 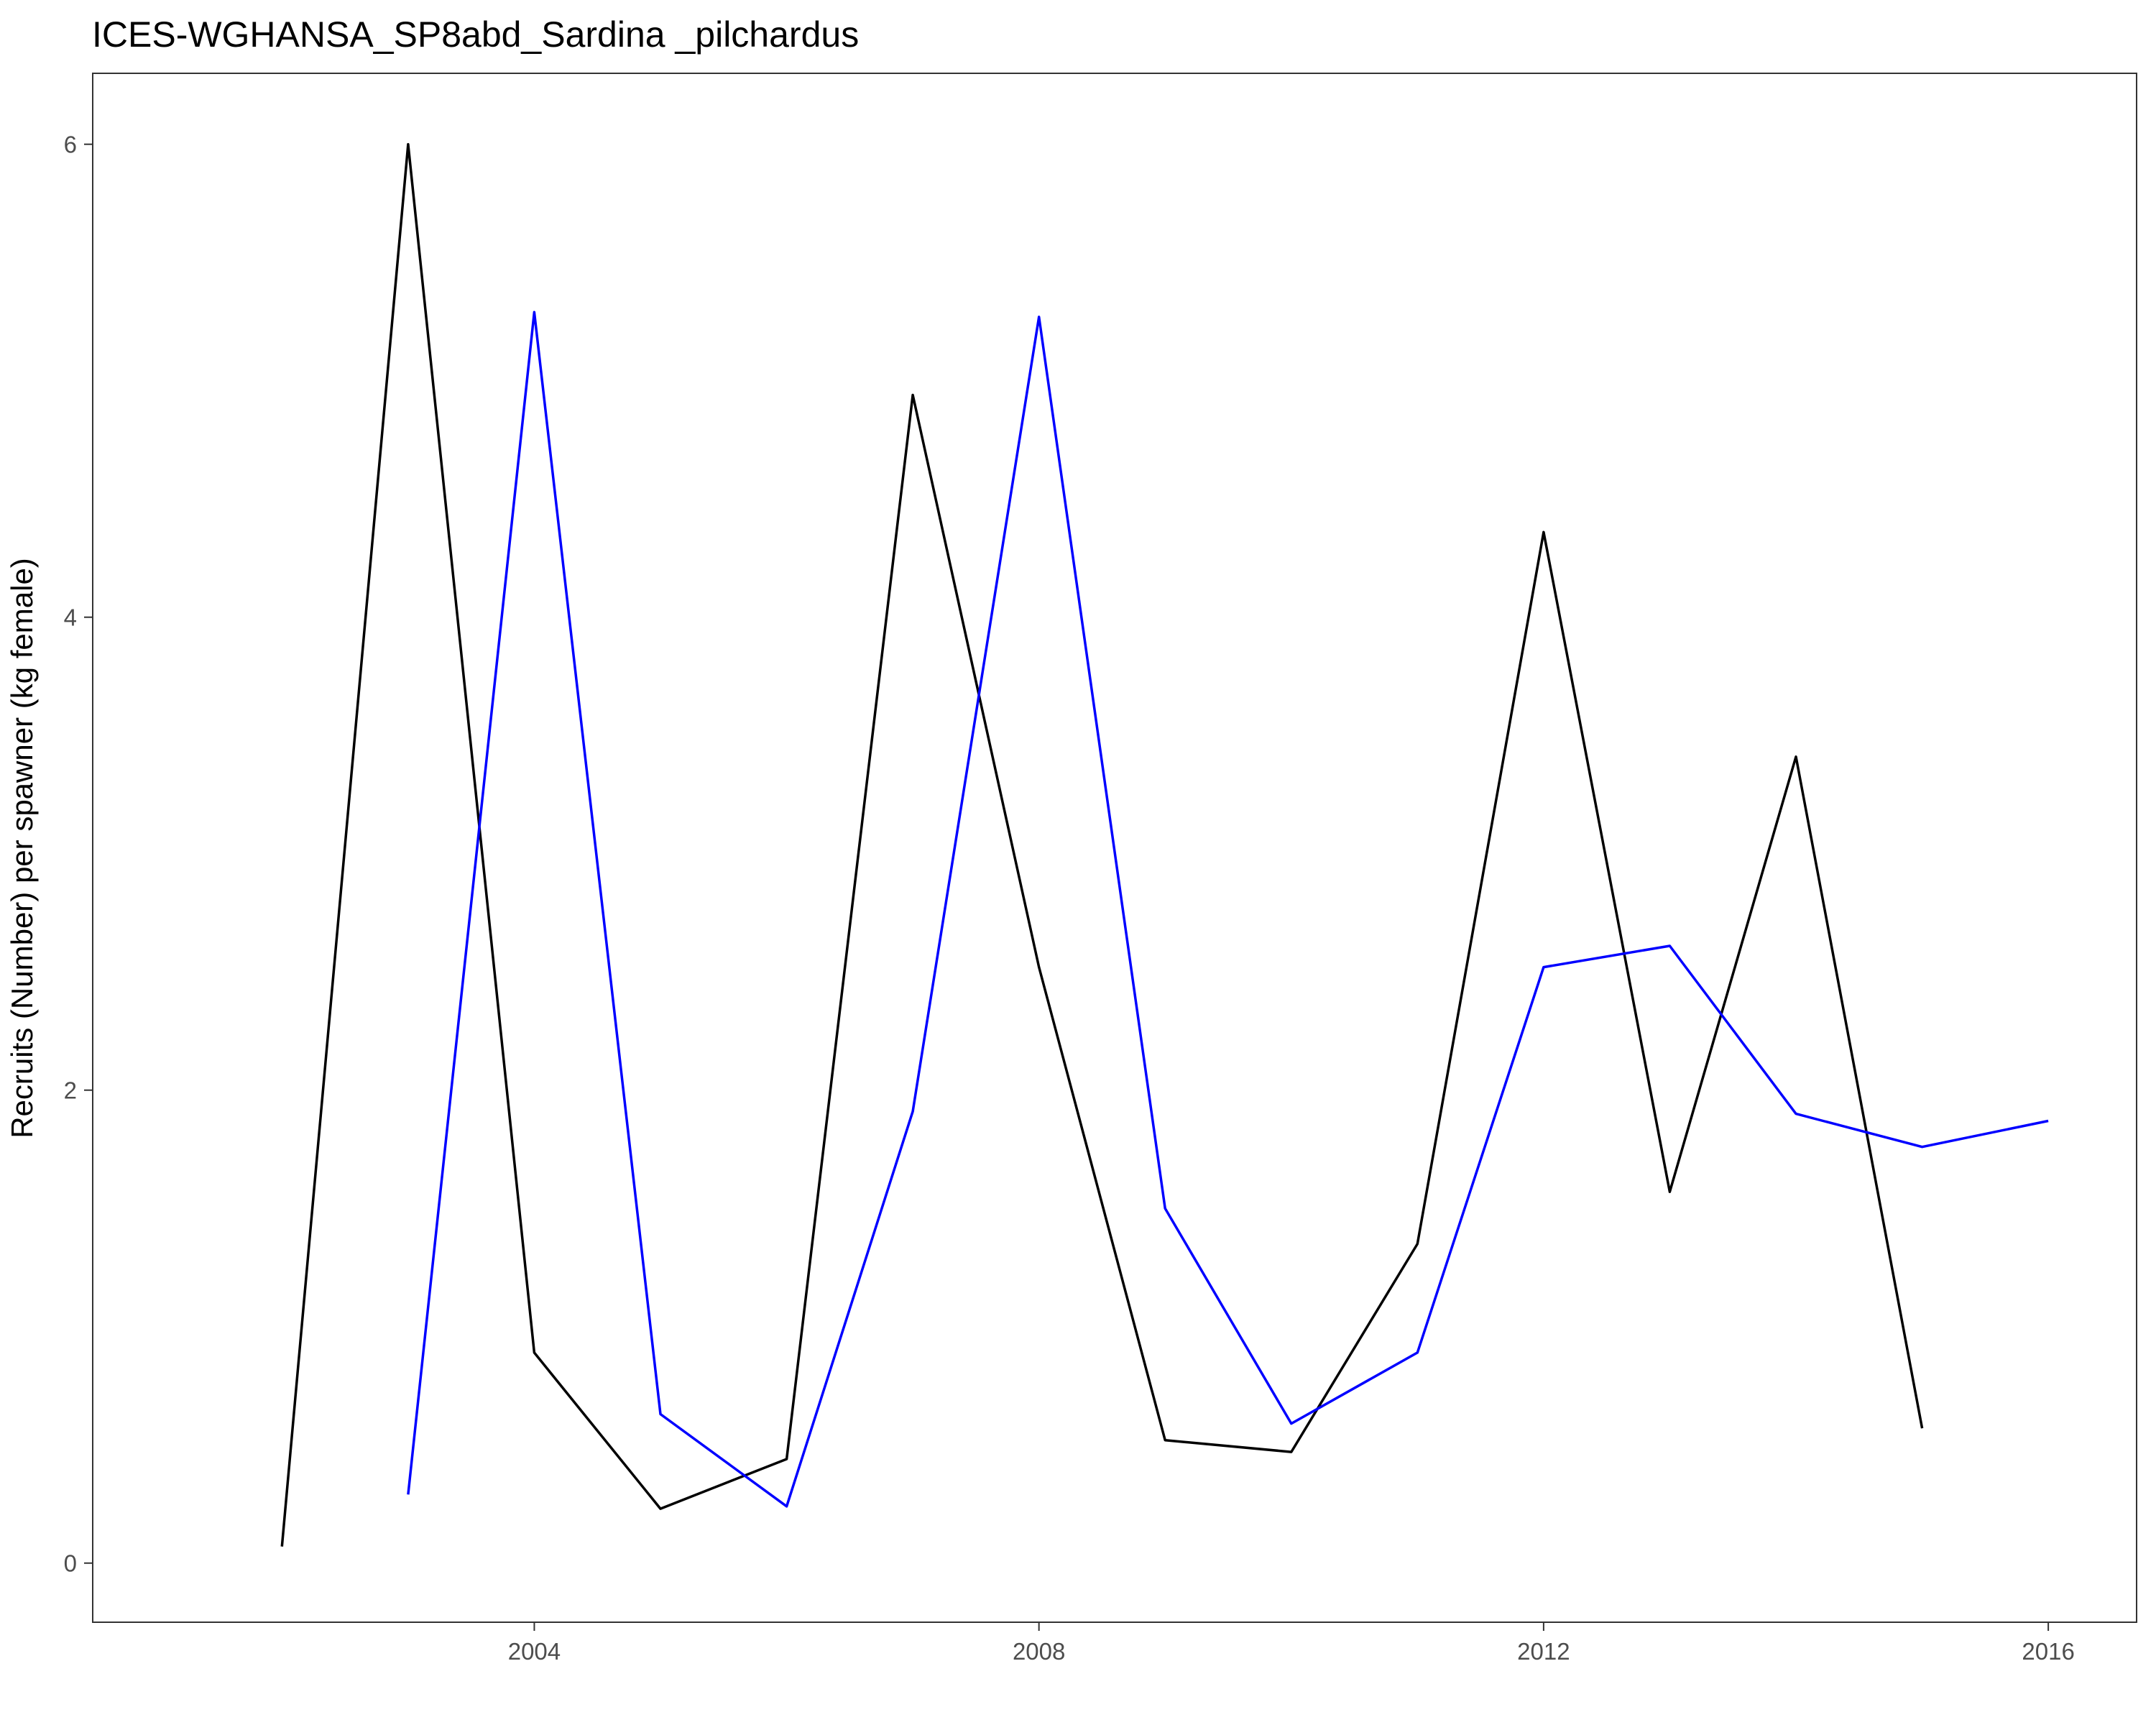 What do you see at coordinates (535, 1651) in the screenshot?
I see `x-tick-label: 2004` at bounding box center [535, 1651].